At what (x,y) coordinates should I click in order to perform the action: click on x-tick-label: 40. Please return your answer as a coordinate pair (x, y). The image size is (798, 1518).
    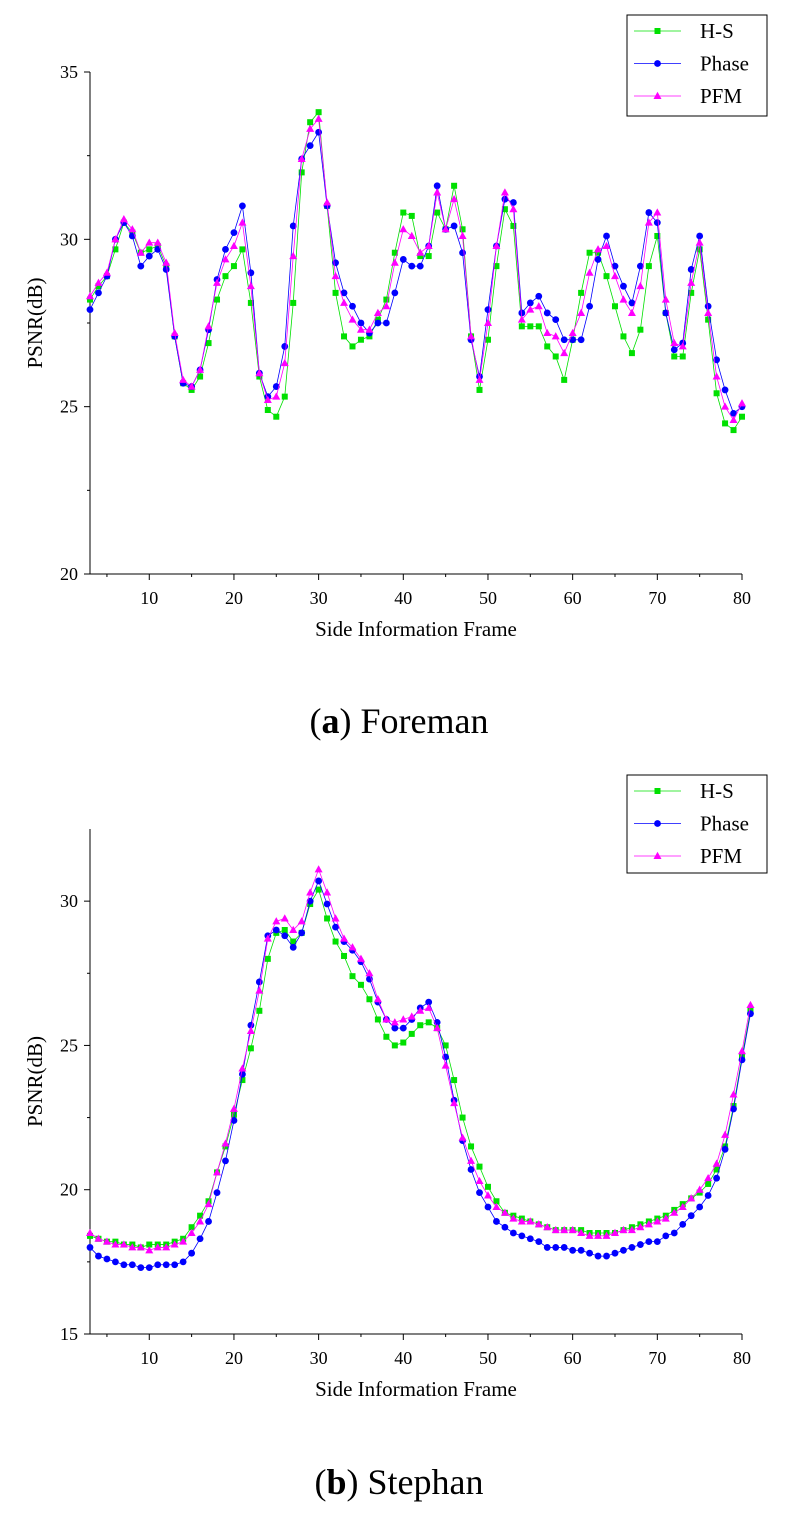
    Looking at the image, I should click on (403, 598).